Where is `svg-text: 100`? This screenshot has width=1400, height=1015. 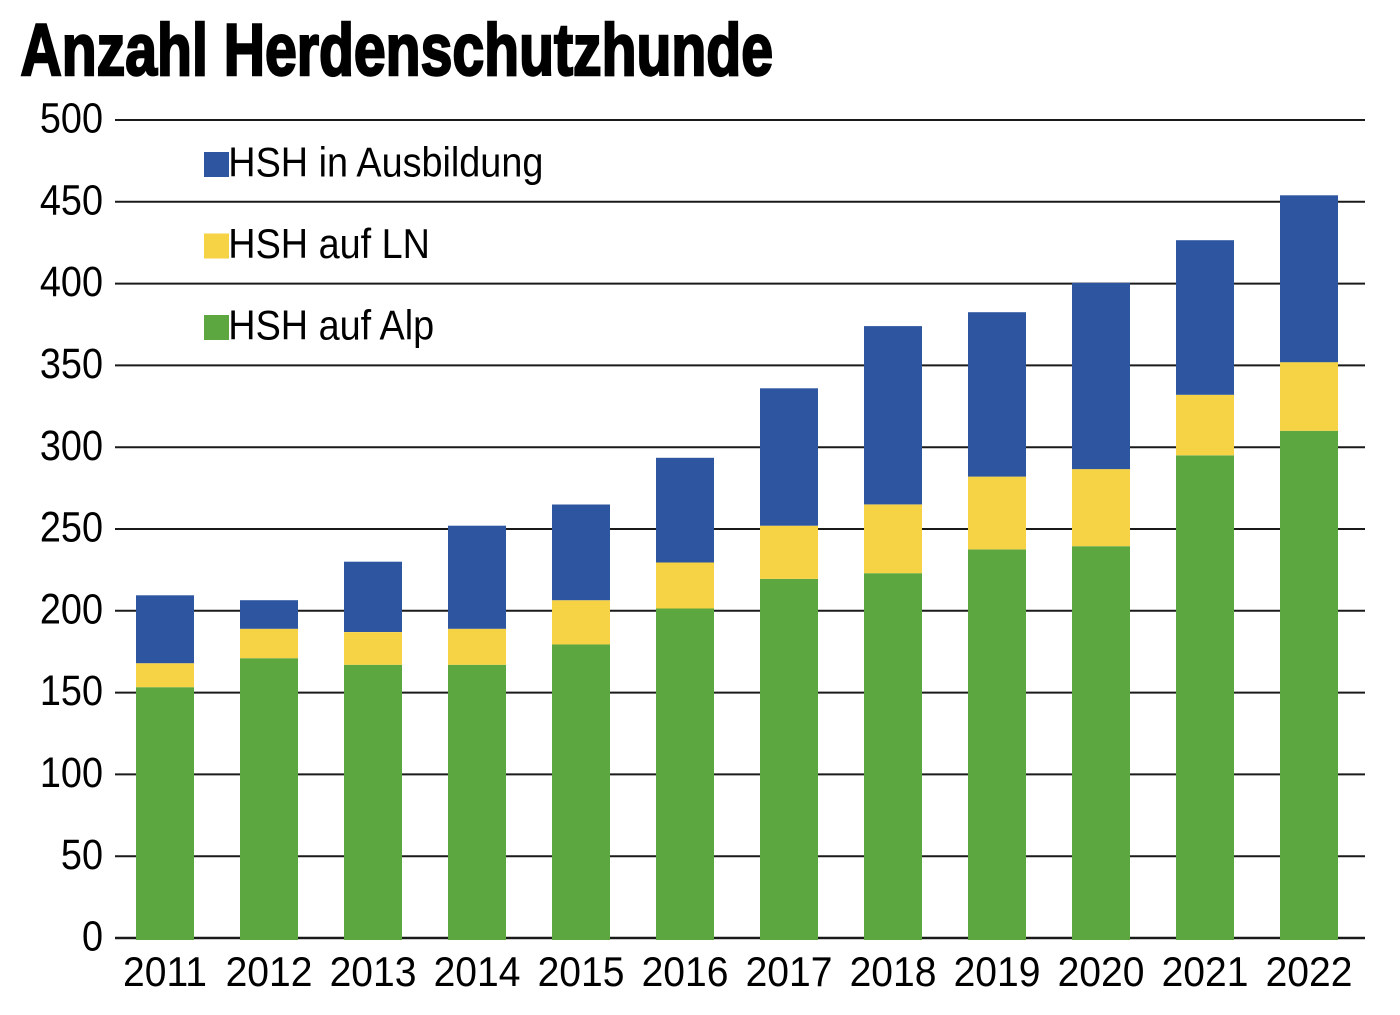 svg-text: 100 is located at coordinates (71, 772).